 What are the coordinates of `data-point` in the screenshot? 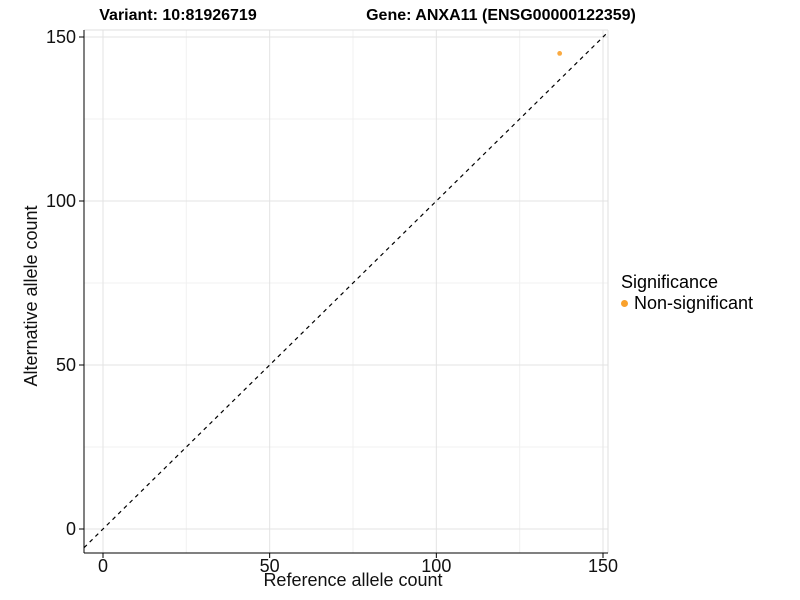 It's located at (560, 53).